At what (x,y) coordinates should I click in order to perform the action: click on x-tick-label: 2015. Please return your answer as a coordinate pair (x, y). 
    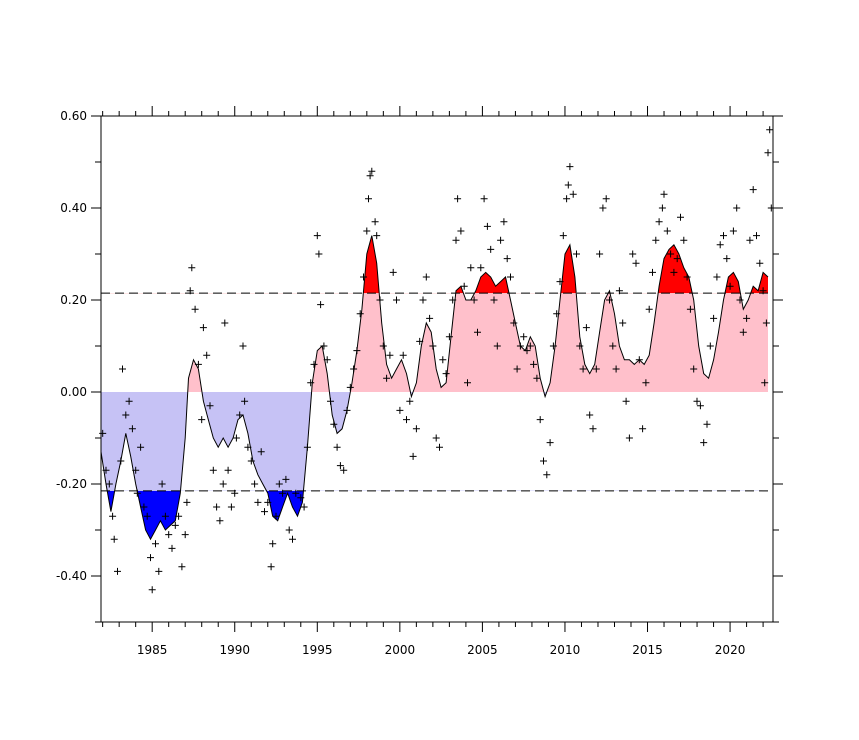
    Looking at the image, I should click on (647, 650).